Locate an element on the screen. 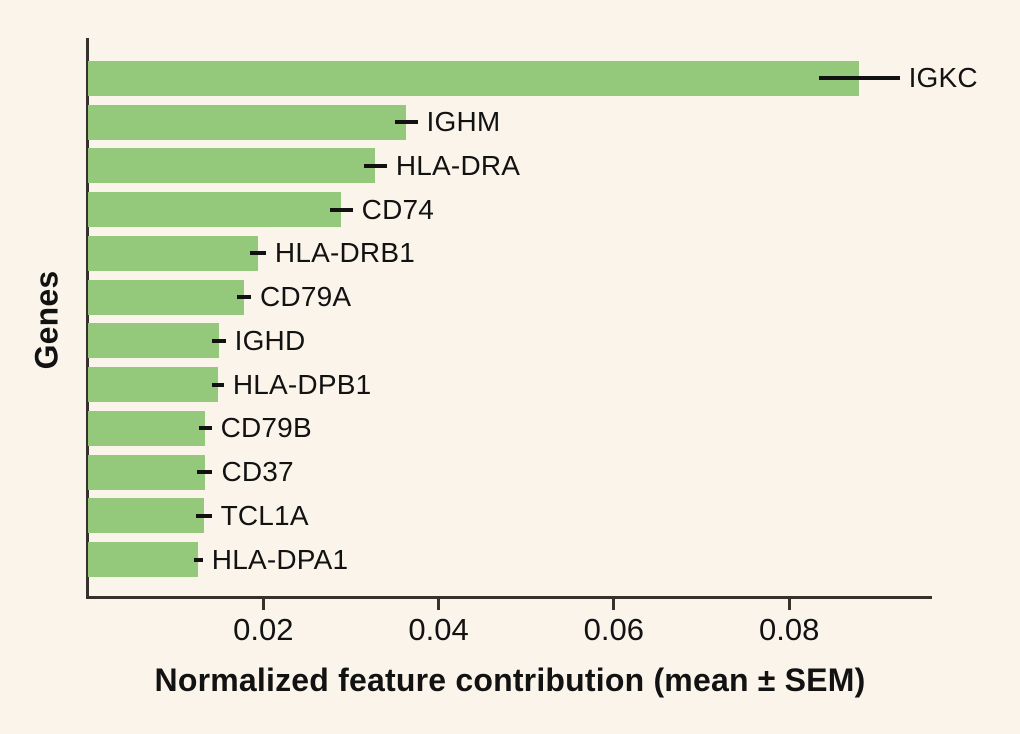 The height and width of the screenshot is (734, 1020). error-bar-hla-drb1 is located at coordinates (258, 253).